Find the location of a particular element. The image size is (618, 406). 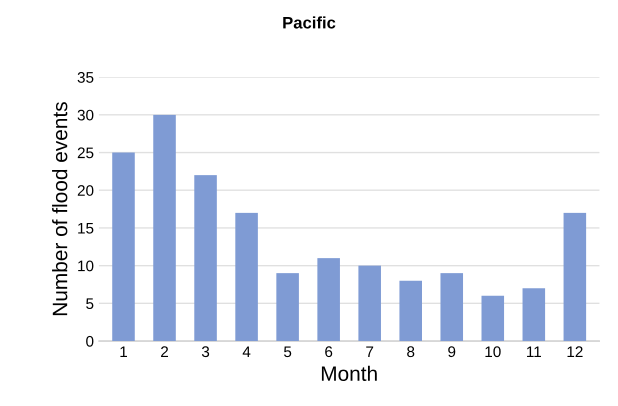

y-tick-label: 5 is located at coordinates (90, 304).